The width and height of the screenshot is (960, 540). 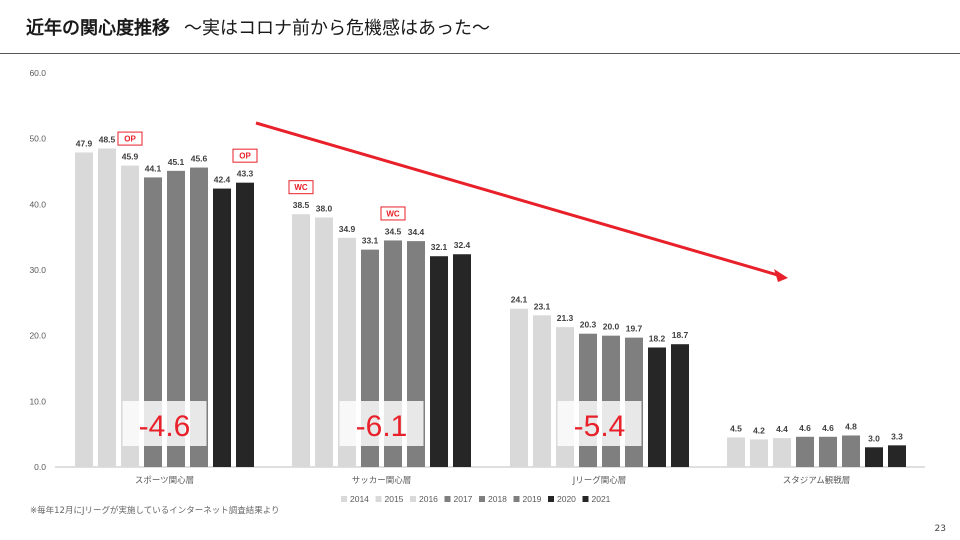 I want to click on legend-label: 2021, so click(x=601, y=499).